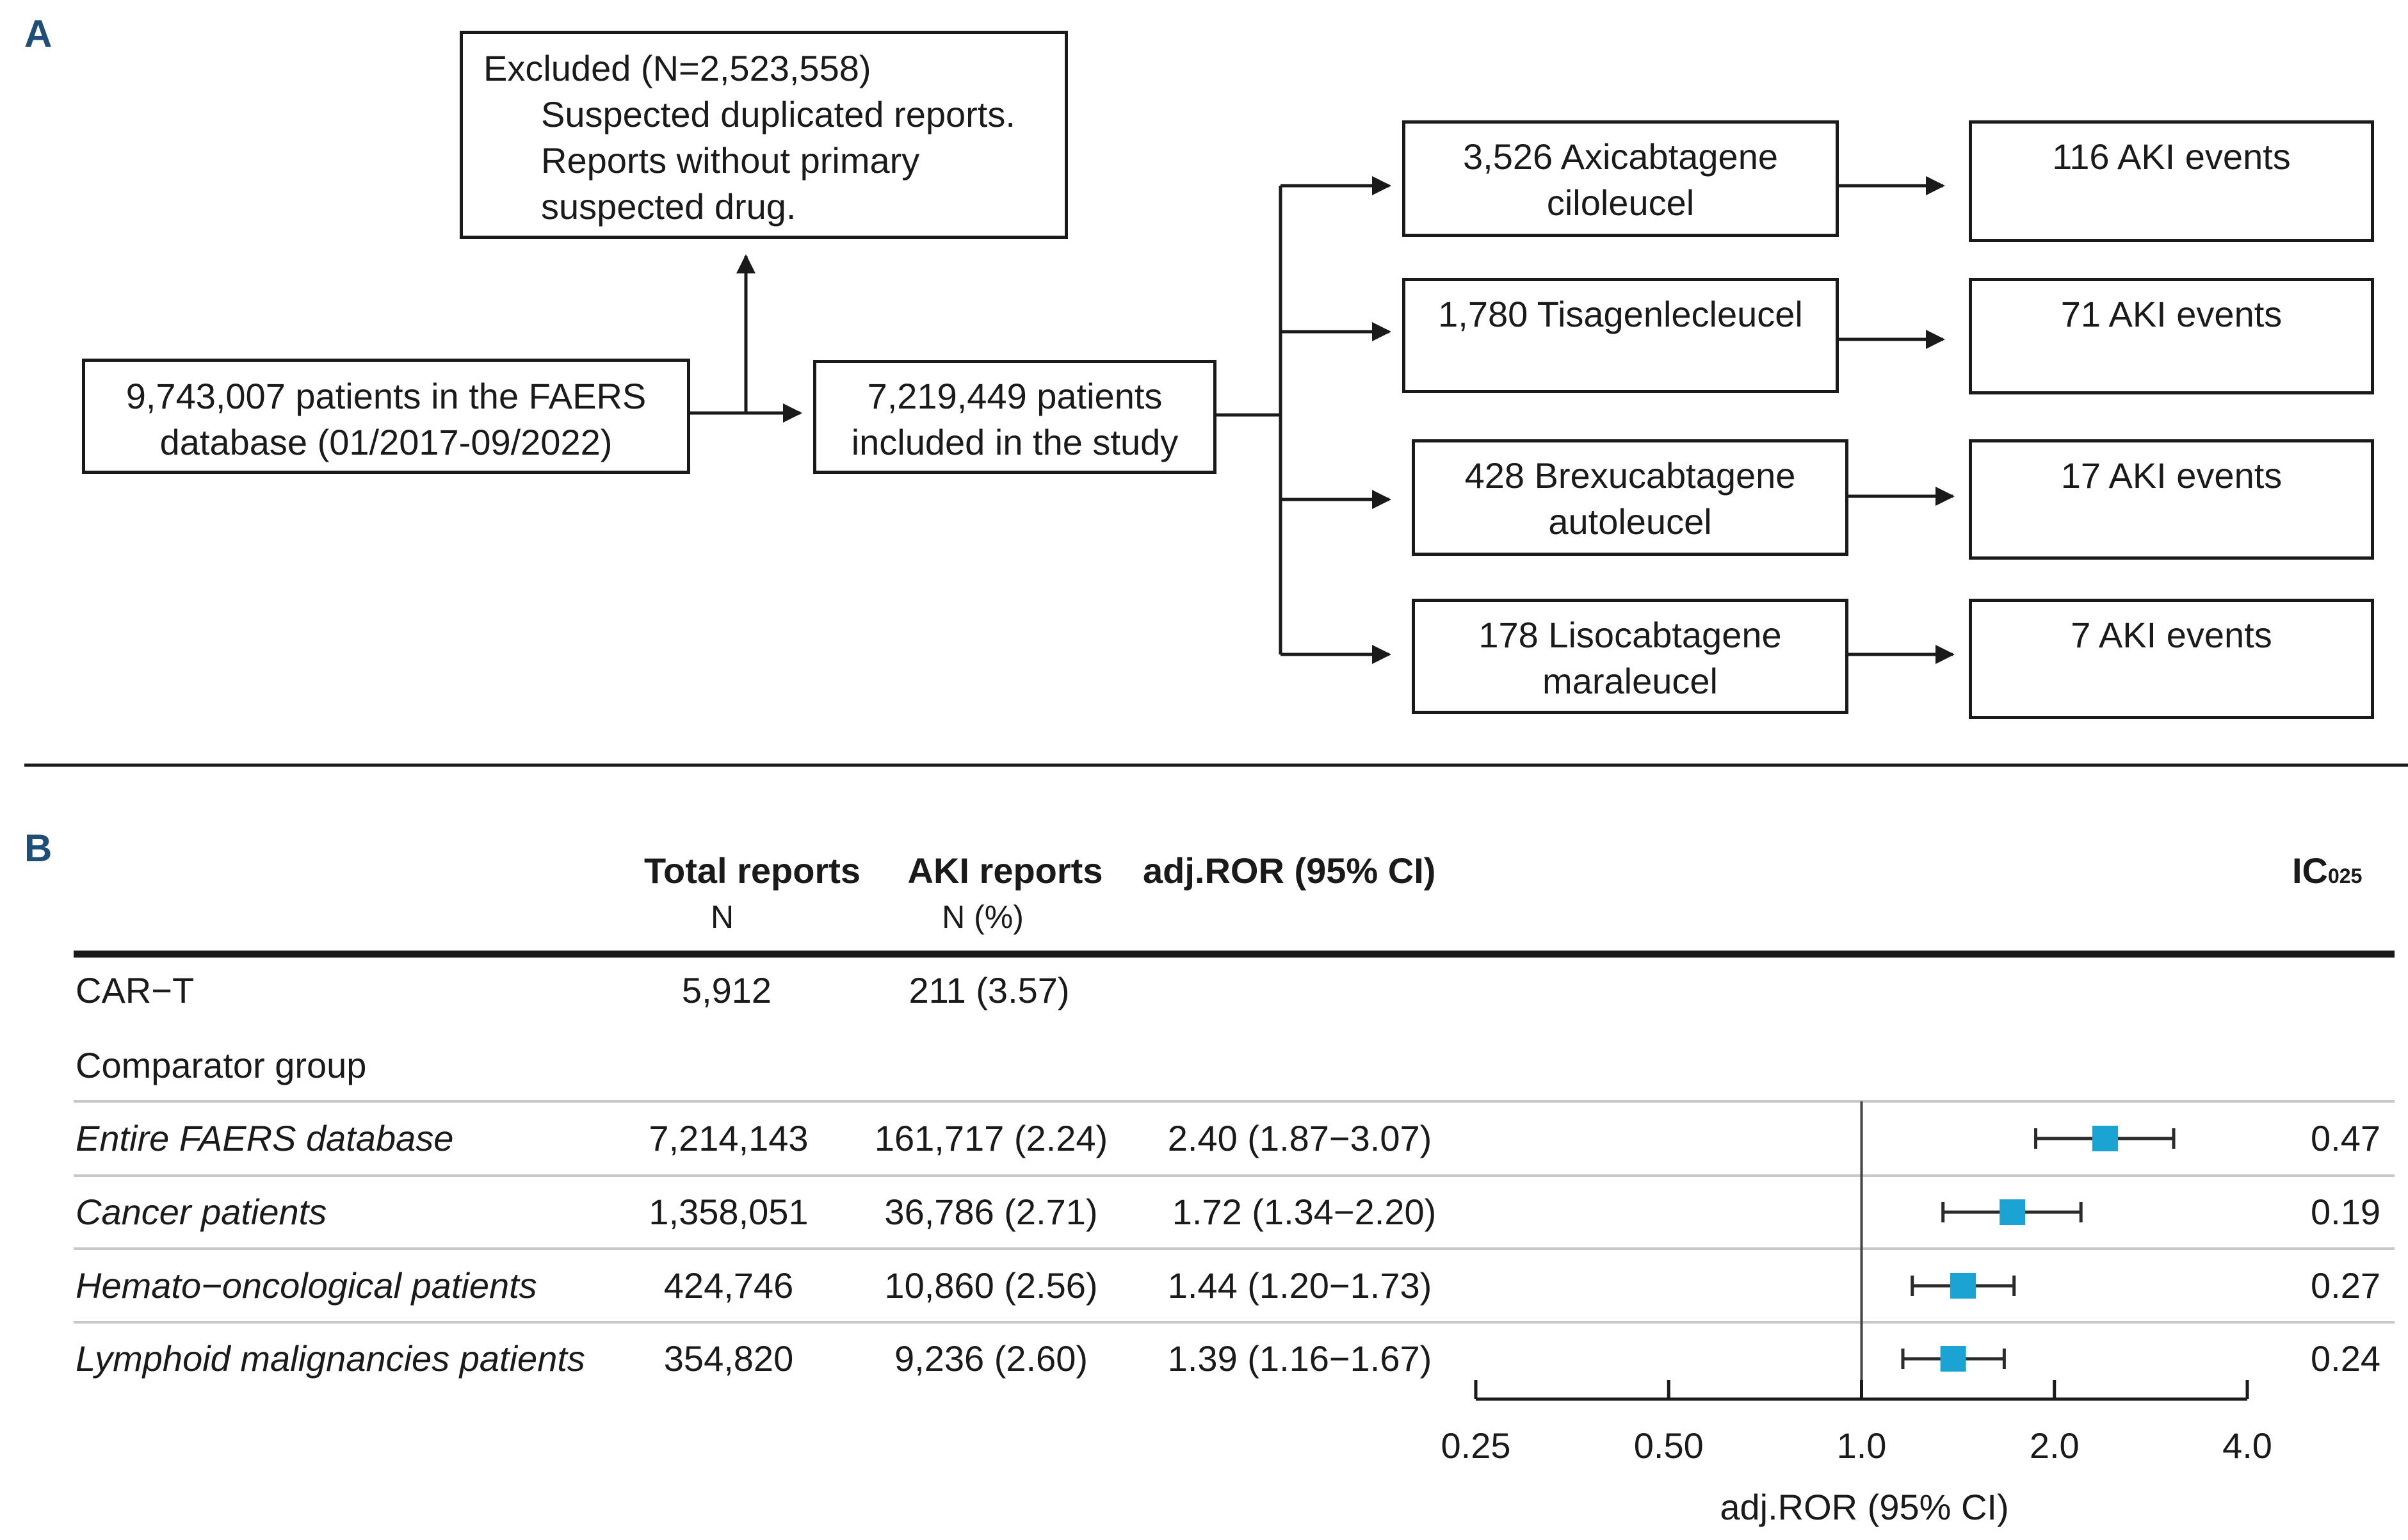 This screenshot has height=1540, width=2408. I want to click on aki-events: 116 AKI events, so click(2171, 157).